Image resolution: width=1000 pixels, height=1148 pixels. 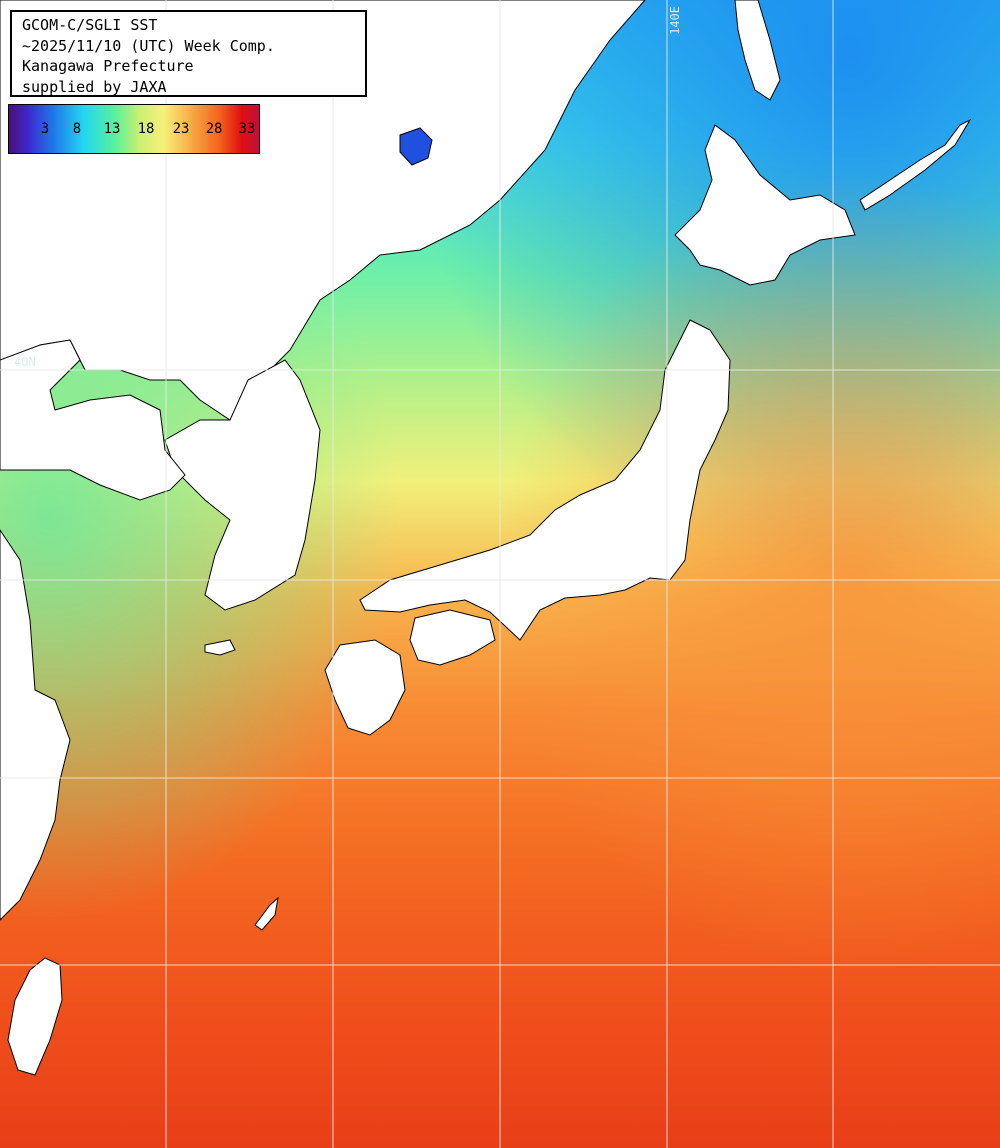 I want to click on honshu, so click(x=545, y=480).